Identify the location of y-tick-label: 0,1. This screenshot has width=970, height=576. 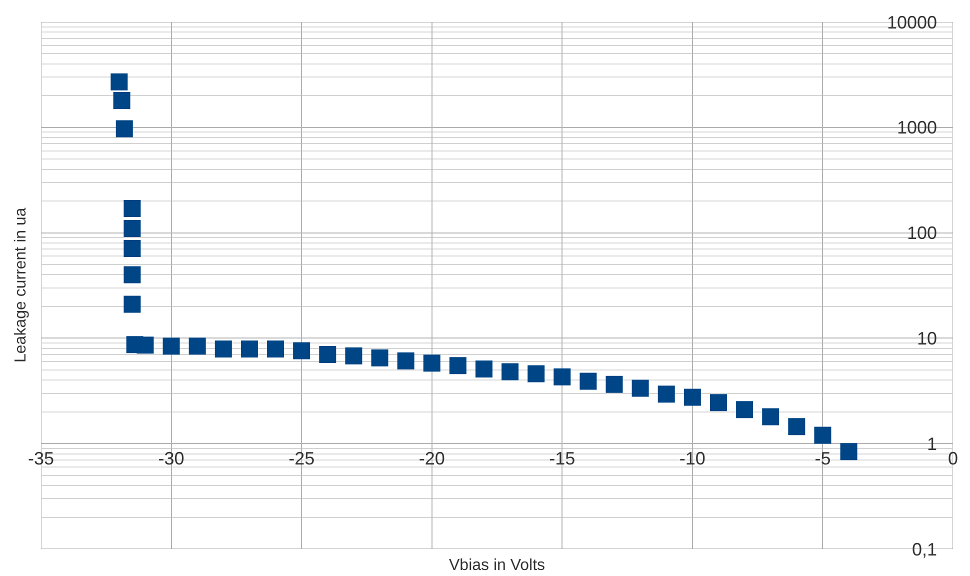
(924, 549).